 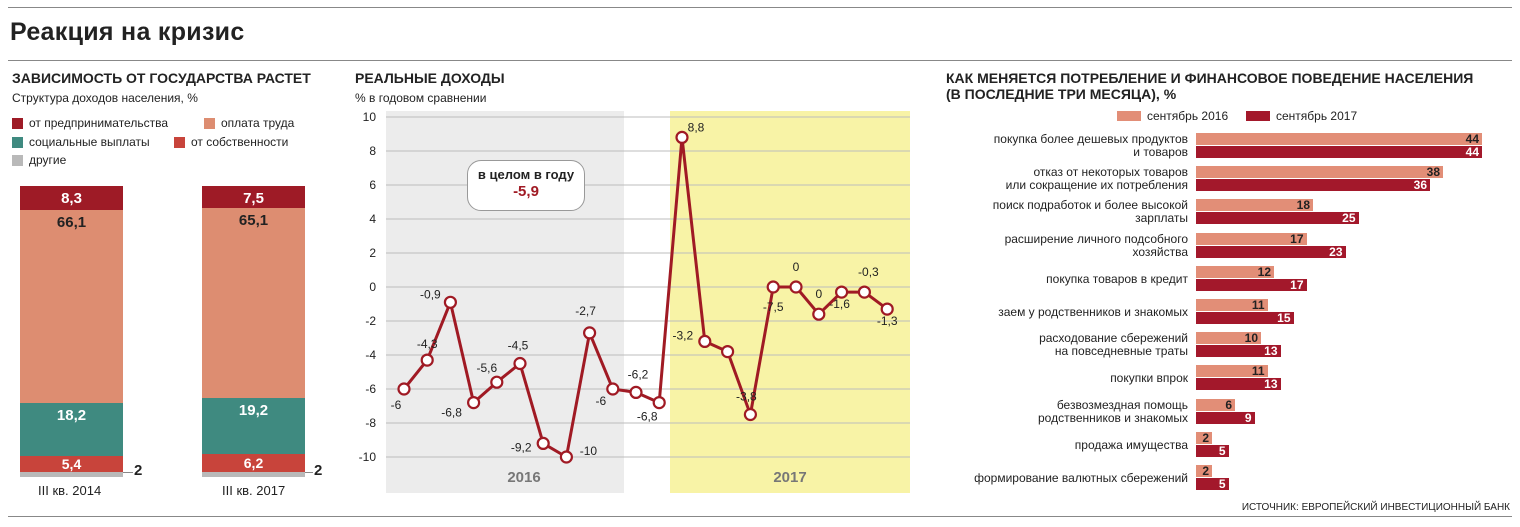 I want to click on segment-social-2017: 19,2, so click(x=253, y=426).